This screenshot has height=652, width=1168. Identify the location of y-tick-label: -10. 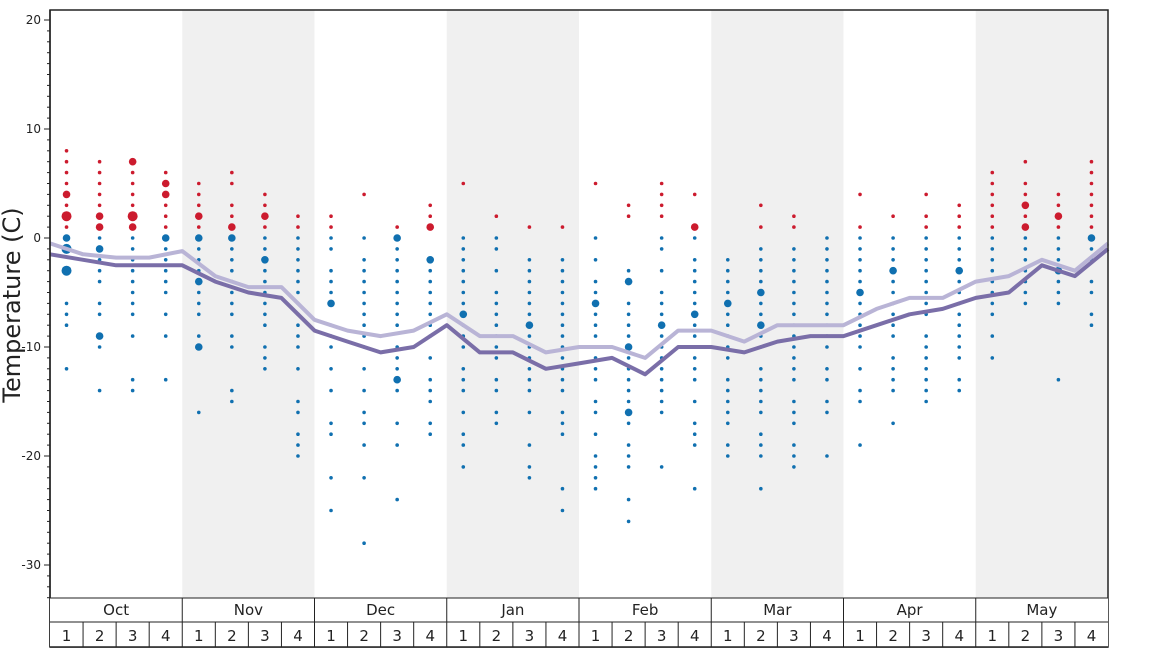
(31, 347).